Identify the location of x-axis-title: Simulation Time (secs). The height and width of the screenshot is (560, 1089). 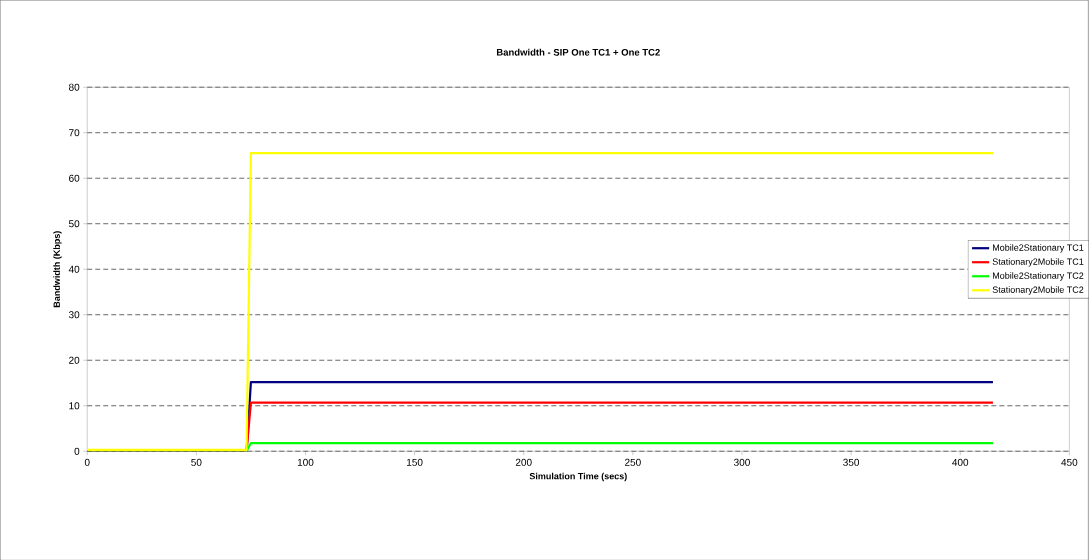
(578, 476).